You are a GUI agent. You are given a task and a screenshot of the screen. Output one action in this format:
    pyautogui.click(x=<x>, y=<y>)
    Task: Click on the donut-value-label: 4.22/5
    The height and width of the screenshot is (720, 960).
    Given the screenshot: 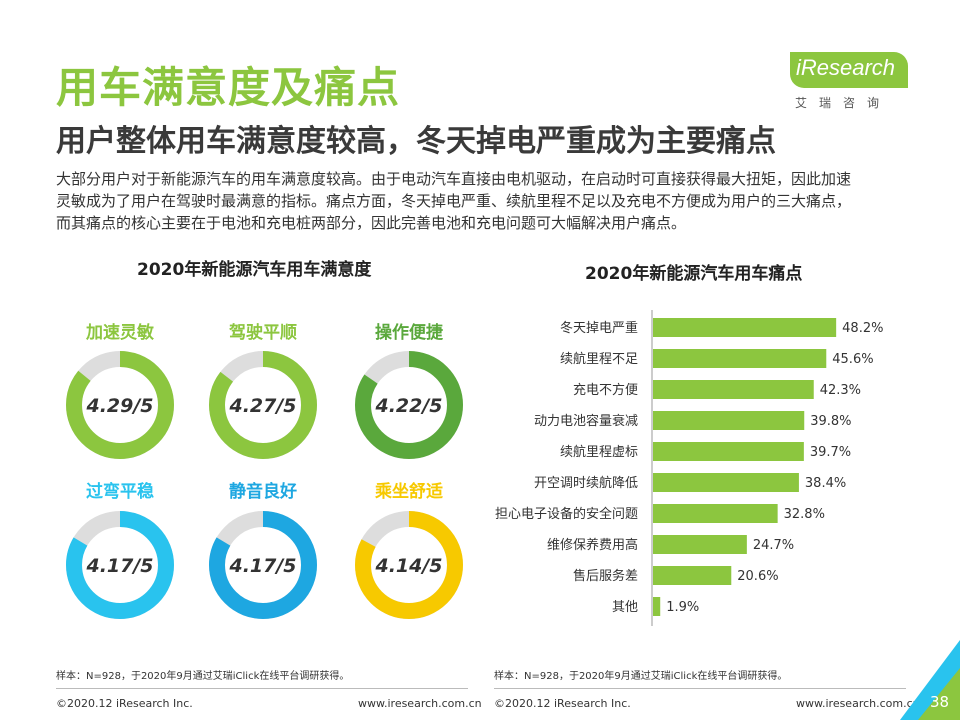 What is the action you would take?
    pyautogui.click(x=408, y=406)
    